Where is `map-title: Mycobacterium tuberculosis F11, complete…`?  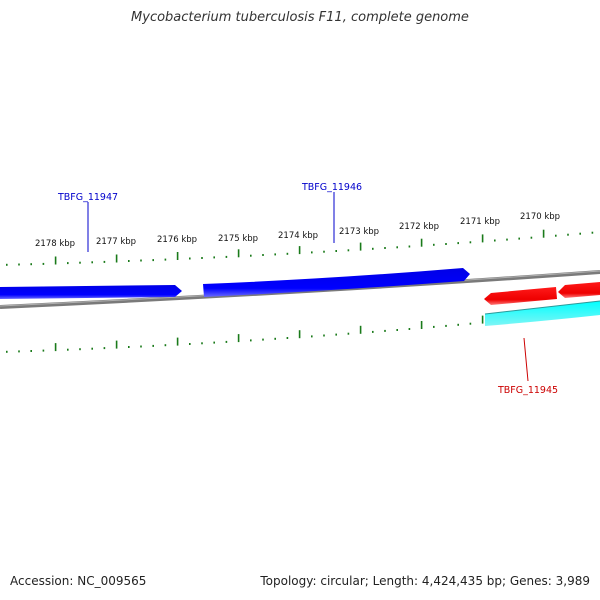 map-title: Mycobacterium tuberculosis F11, complete… is located at coordinates (300, 17).